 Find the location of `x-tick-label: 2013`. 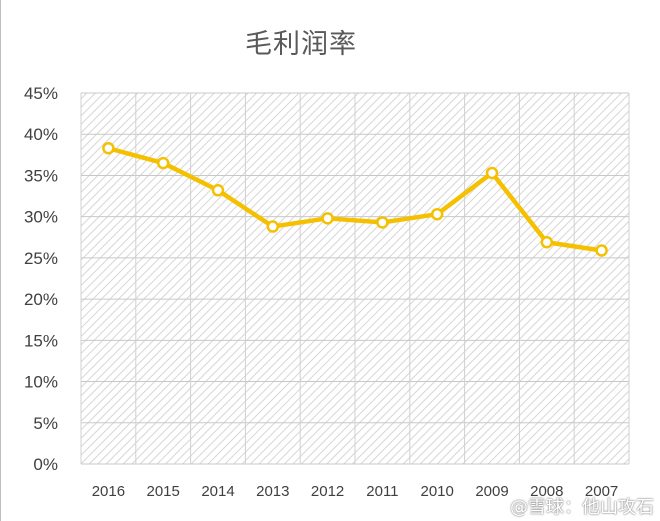

x-tick-label: 2013 is located at coordinates (272, 491).